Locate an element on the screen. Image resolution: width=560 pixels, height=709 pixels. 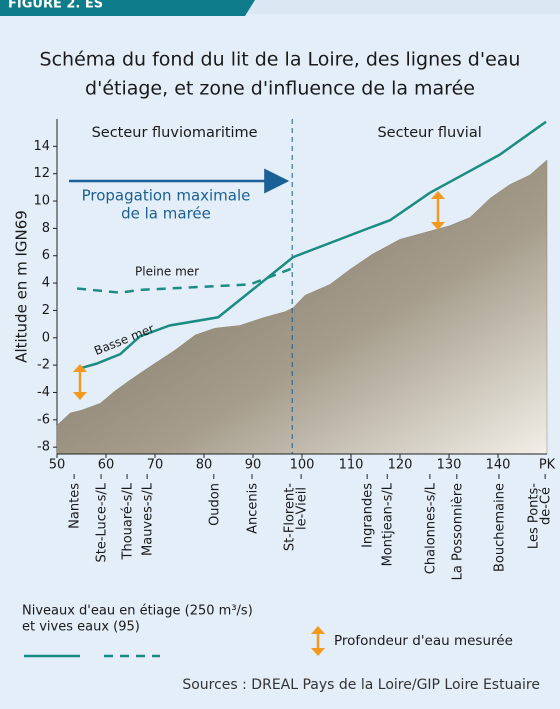
header-tab is located at coordinates (127, 8).